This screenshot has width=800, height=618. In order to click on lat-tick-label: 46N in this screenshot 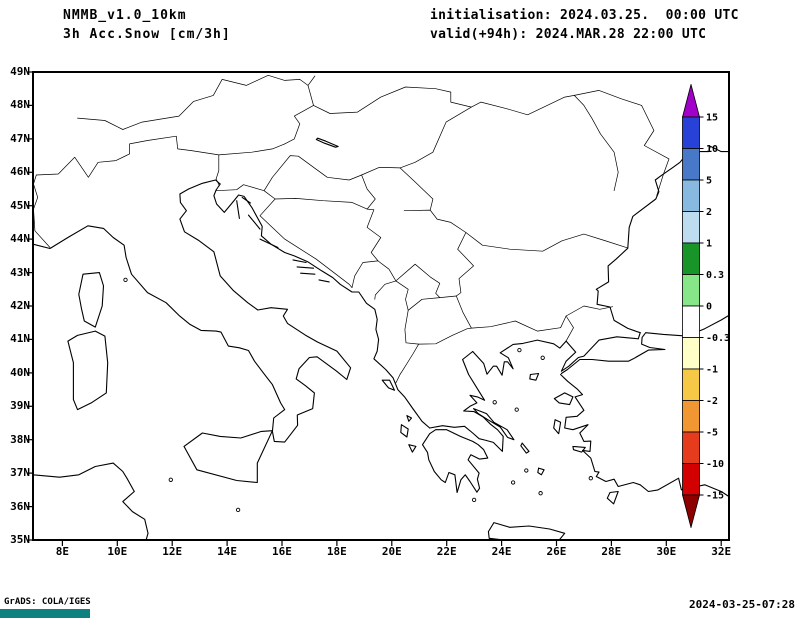, I will do `click(20, 172)`.